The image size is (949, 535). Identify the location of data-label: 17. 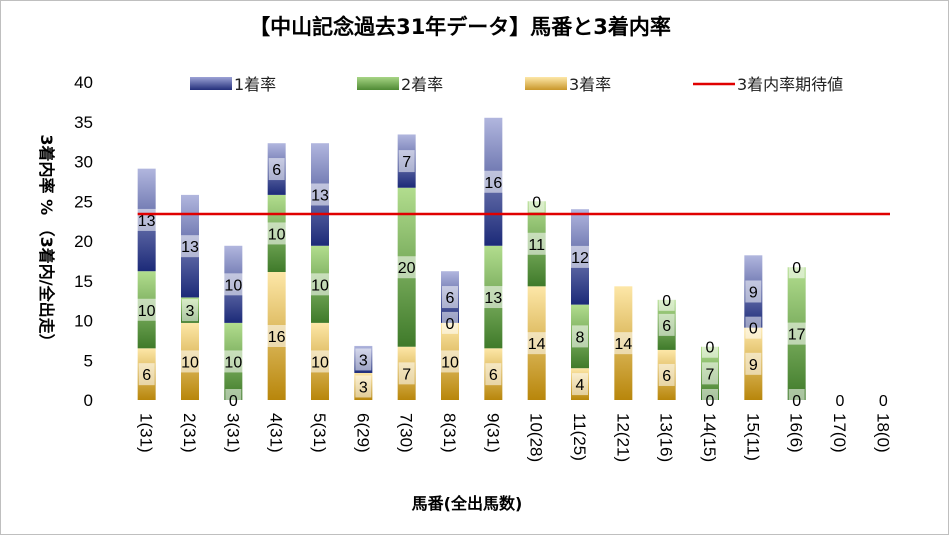
(797, 335).